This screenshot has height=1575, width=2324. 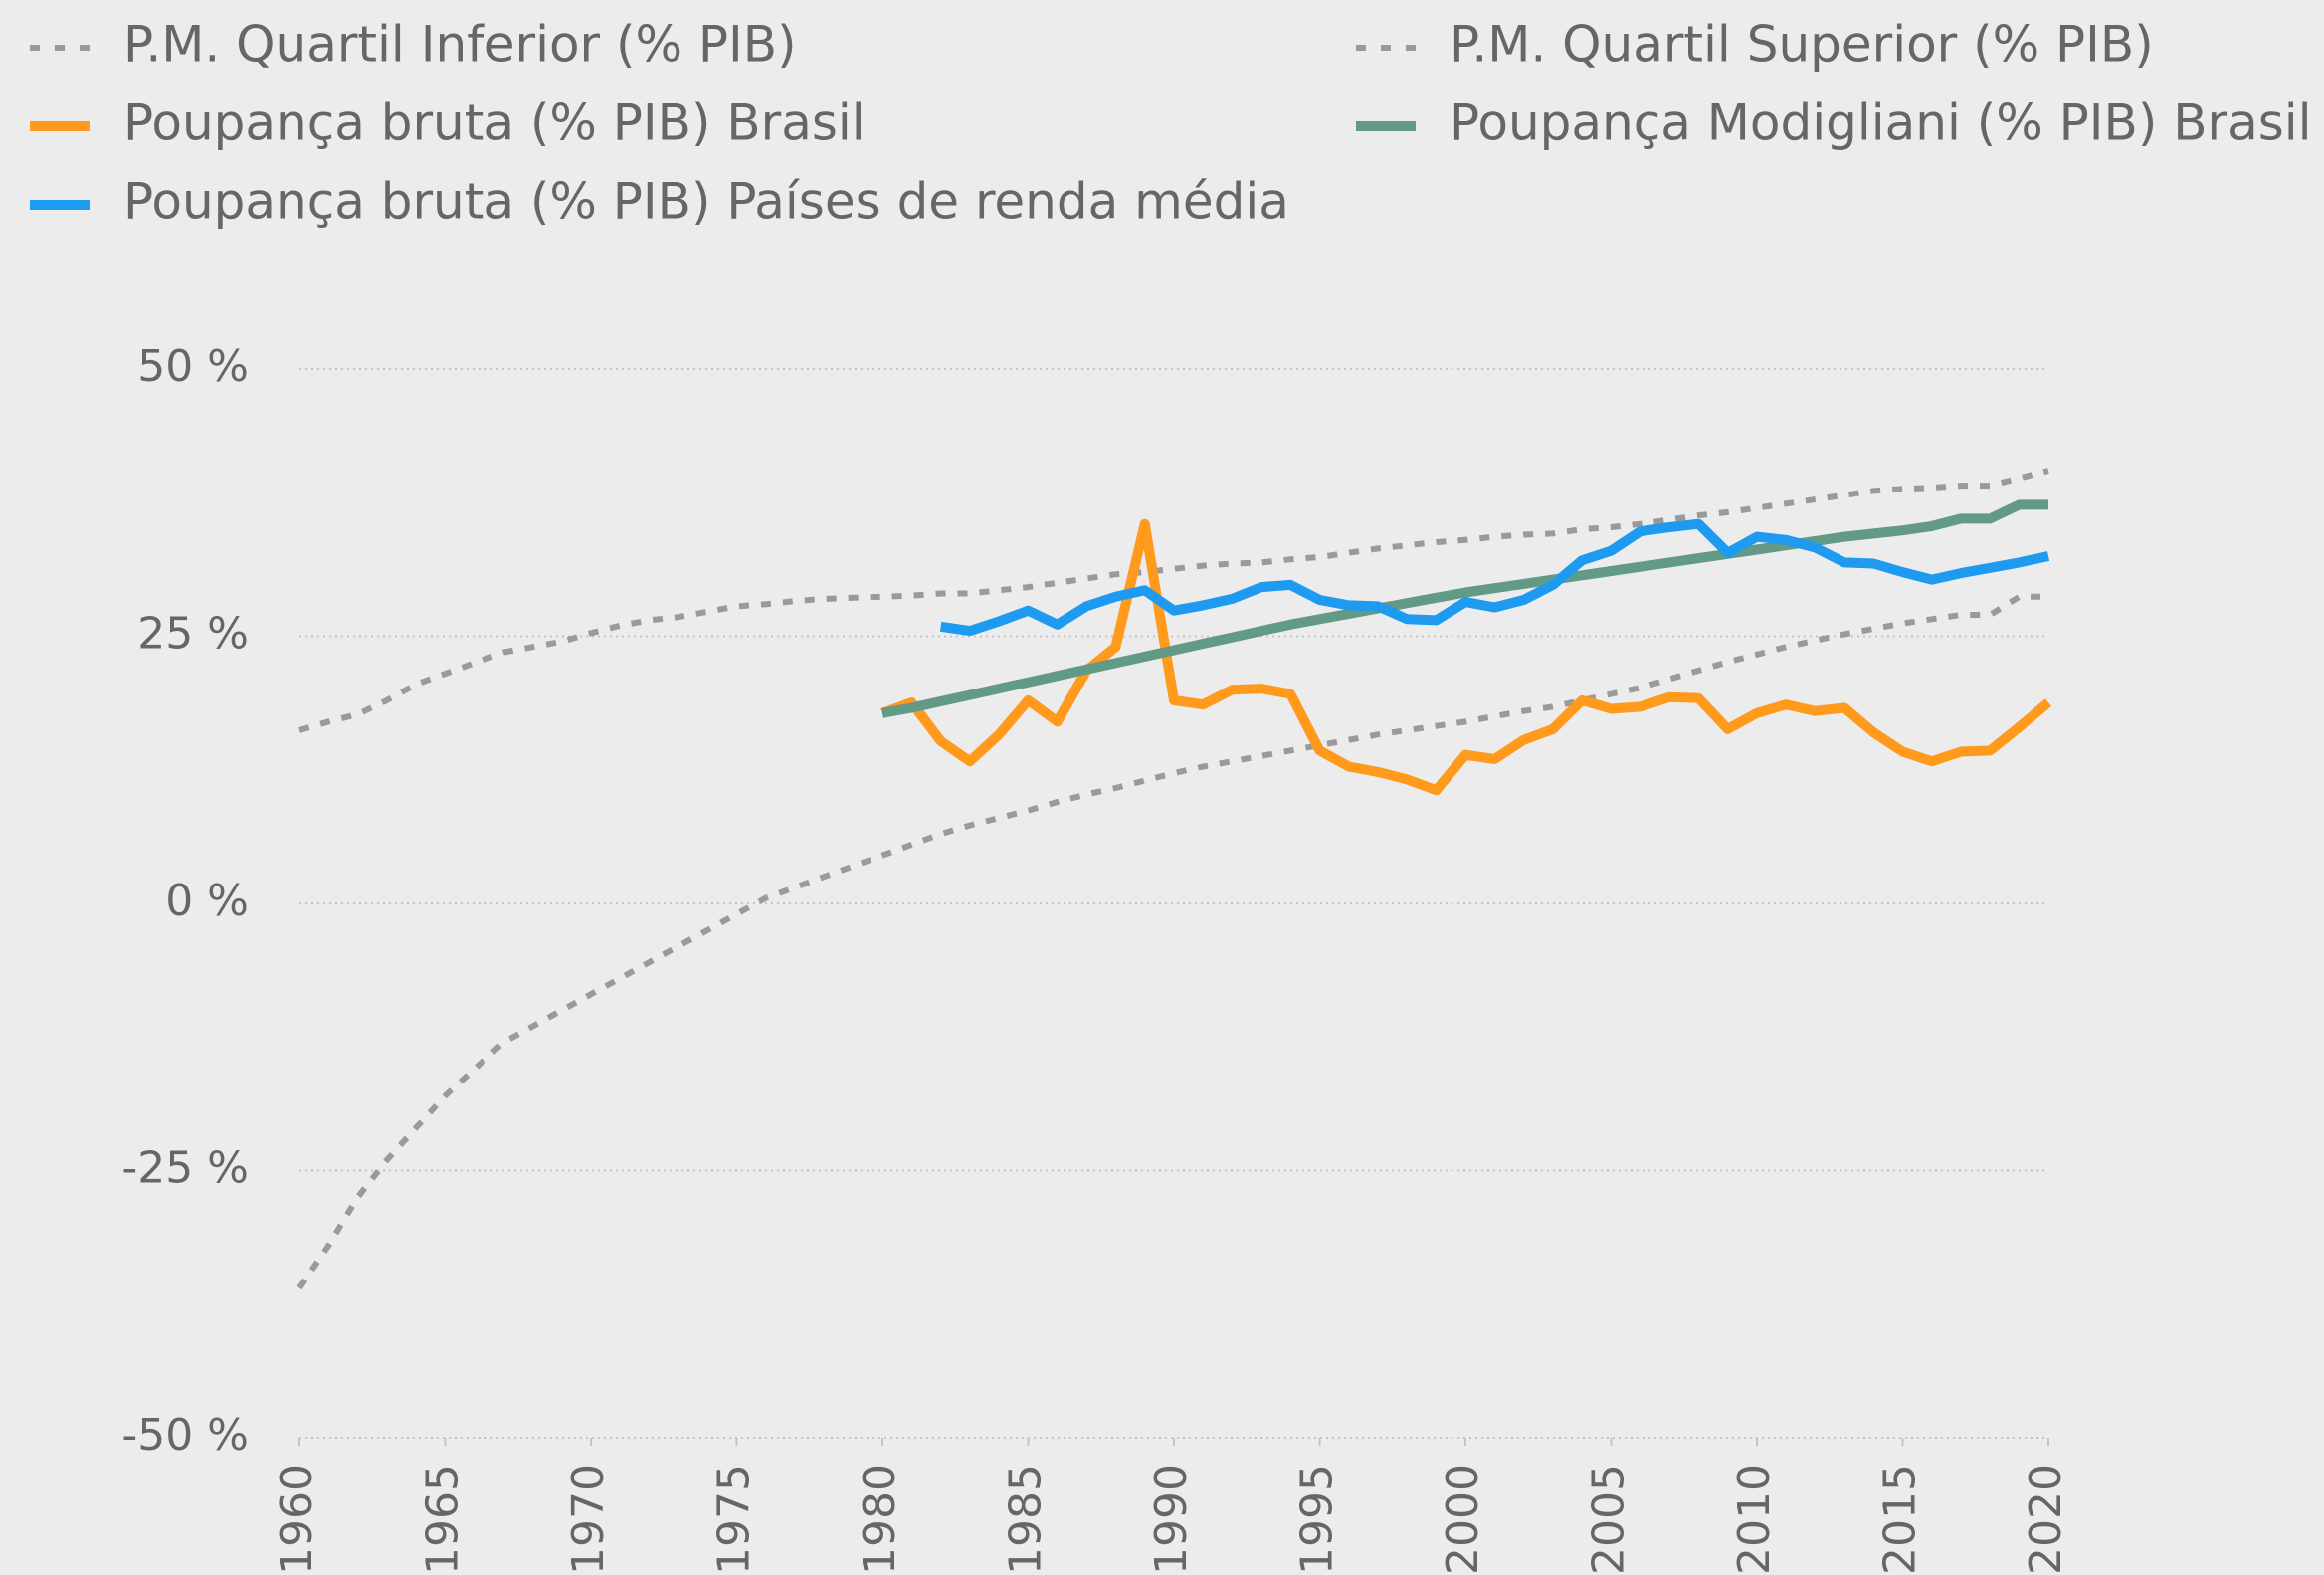 What do you see at coordinates (460, 45) in the screenshot?
I see `legend-label: P.M. Quartil Inferior (% PIB)` at bounding box center [460, 45].